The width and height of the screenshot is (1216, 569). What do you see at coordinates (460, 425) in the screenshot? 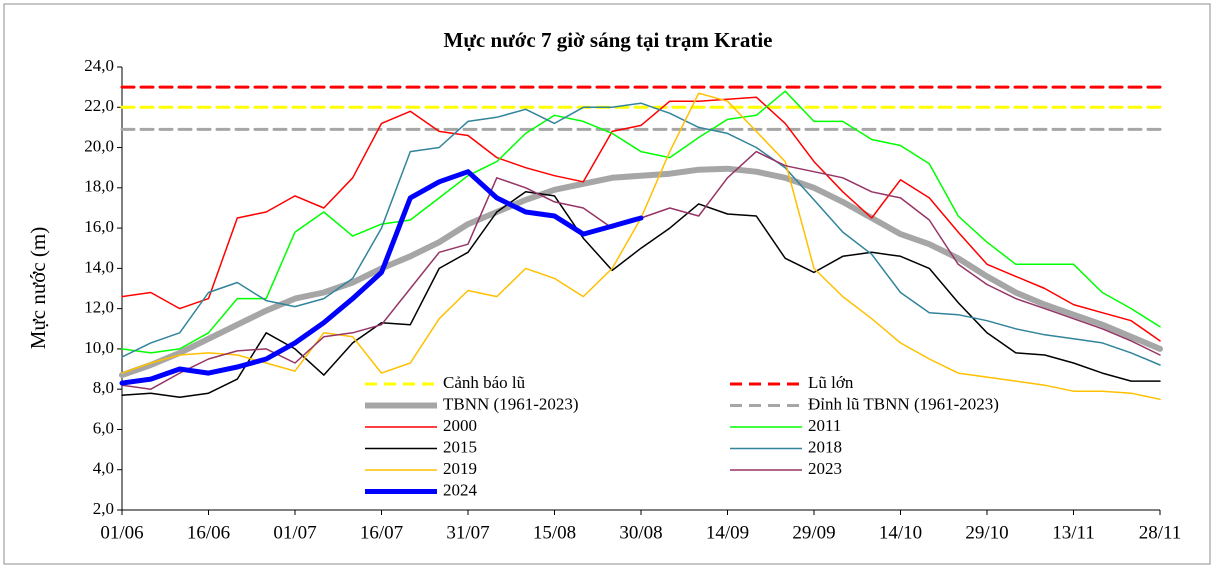
I see `legend-label: 2000` at bounding box center [460, 425].